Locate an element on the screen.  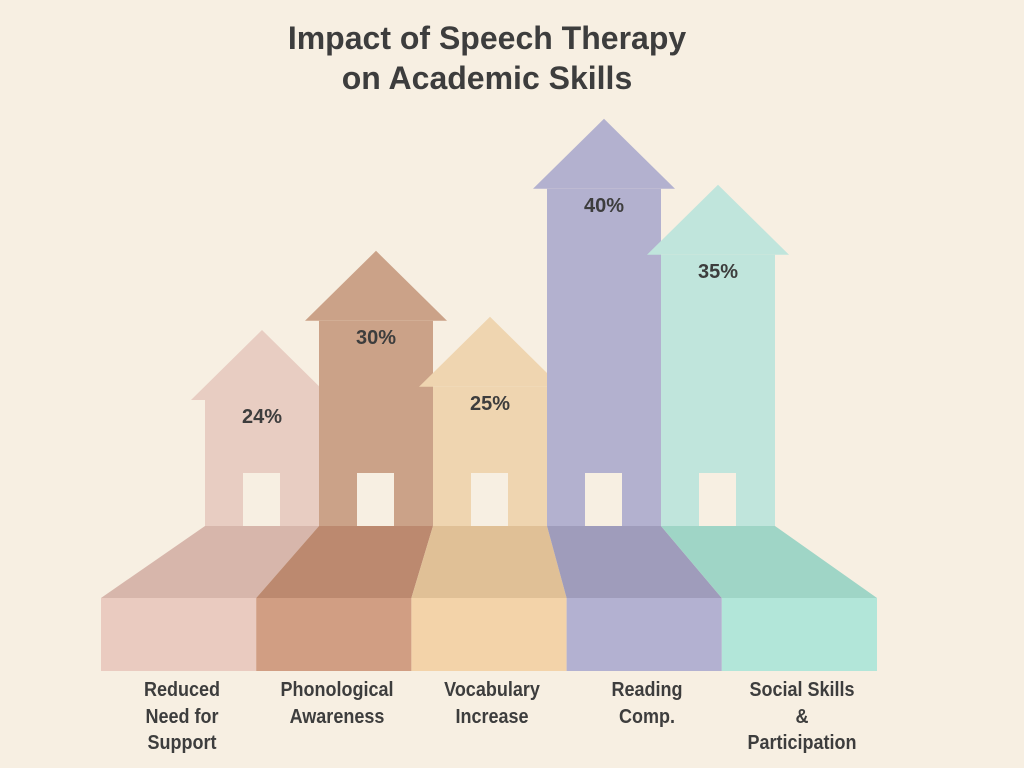
category-label-line: Vocabulary is located at coordinates (492, 690).